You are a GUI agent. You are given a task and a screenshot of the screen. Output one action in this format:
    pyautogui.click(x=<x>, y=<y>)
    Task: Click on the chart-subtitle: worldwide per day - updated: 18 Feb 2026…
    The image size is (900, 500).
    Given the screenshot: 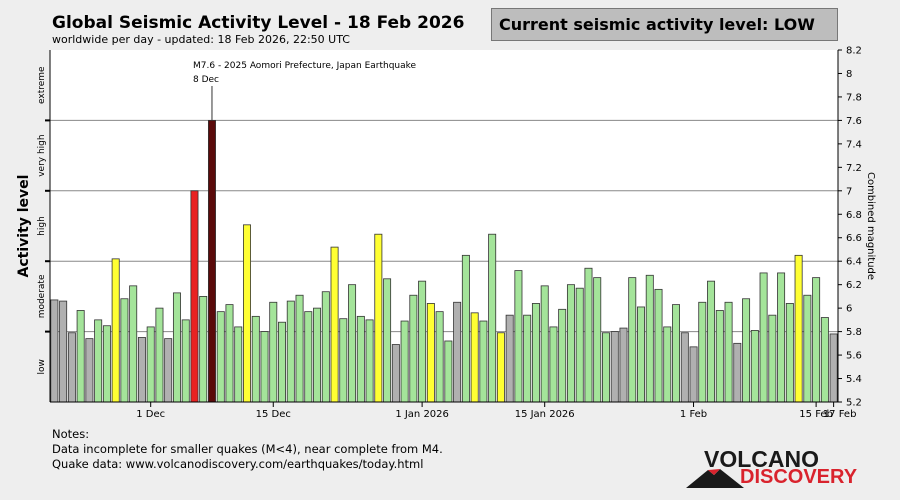 What is the action you would take?
    pyautogui.click(x=201, y=39)
    